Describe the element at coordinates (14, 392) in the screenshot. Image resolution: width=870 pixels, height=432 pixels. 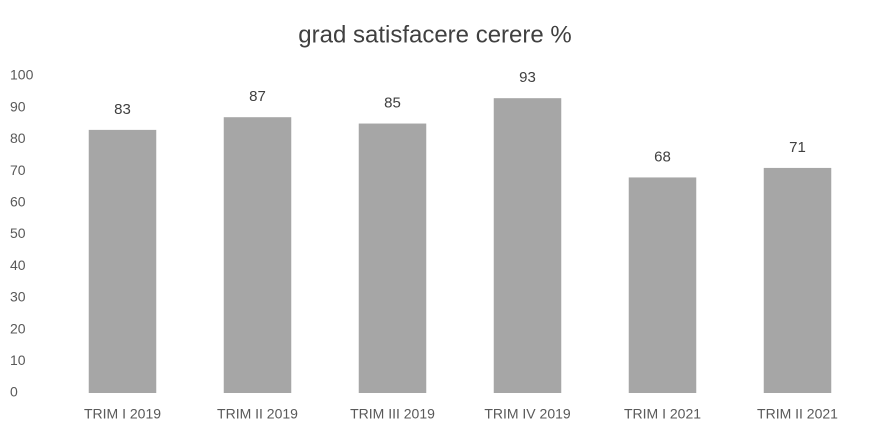
I see `y-tick-label: 0` at that location.